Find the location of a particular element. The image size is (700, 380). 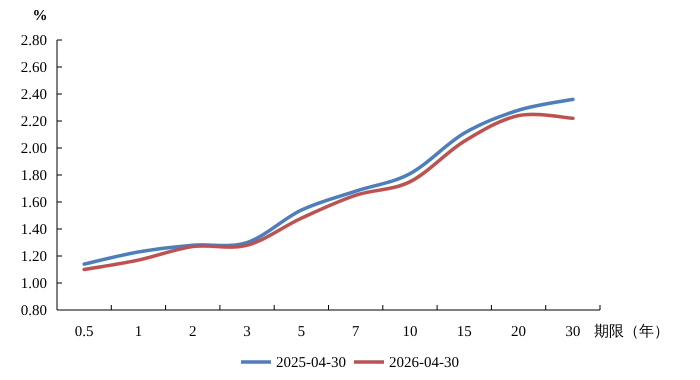

y-tick-label: 1.80 is located at coordinates (33, 176).